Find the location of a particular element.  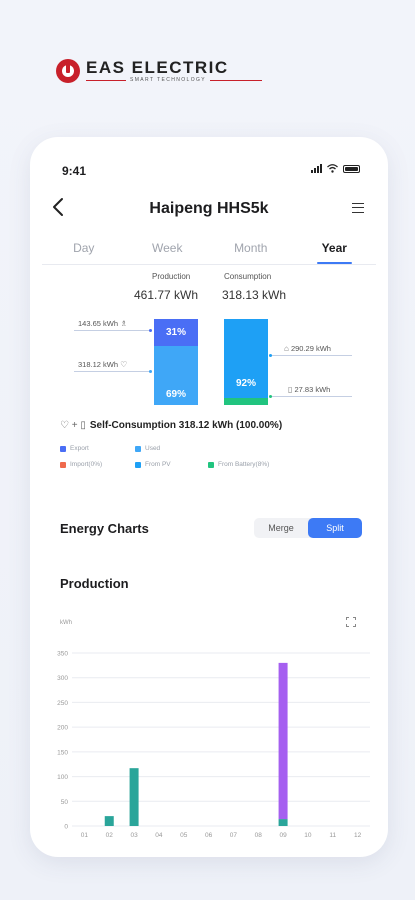

from-pv-segment: 92% is located at coordinates (246, 358).